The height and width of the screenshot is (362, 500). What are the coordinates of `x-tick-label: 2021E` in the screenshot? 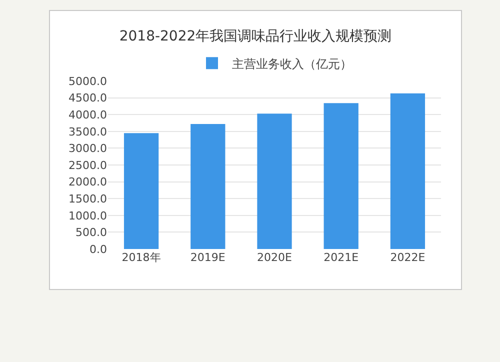 It's located at (341, 257).